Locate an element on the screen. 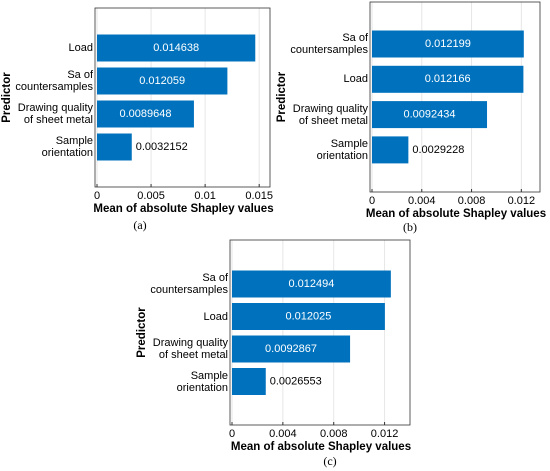 The width and height of the screenshot is (550, 471). value-label: 0.0026553 is located at coordinates (296, 381).